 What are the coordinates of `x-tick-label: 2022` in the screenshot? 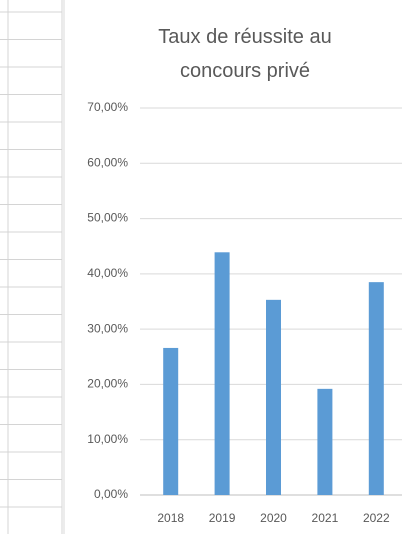 It's located at (376, 518).